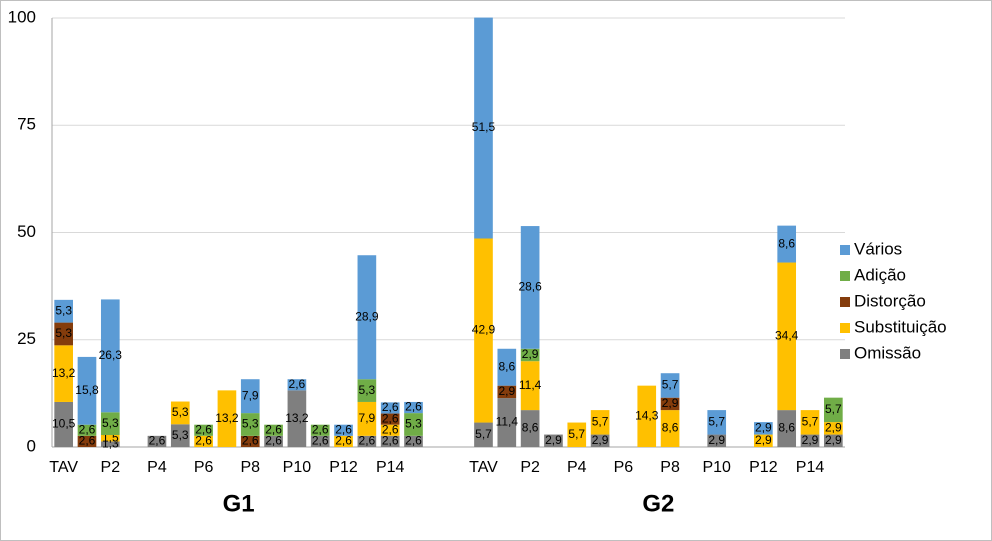  Describe the element at coordinates (26, 124) in the screenshot. I see `y-tick-label: 75` at that location.